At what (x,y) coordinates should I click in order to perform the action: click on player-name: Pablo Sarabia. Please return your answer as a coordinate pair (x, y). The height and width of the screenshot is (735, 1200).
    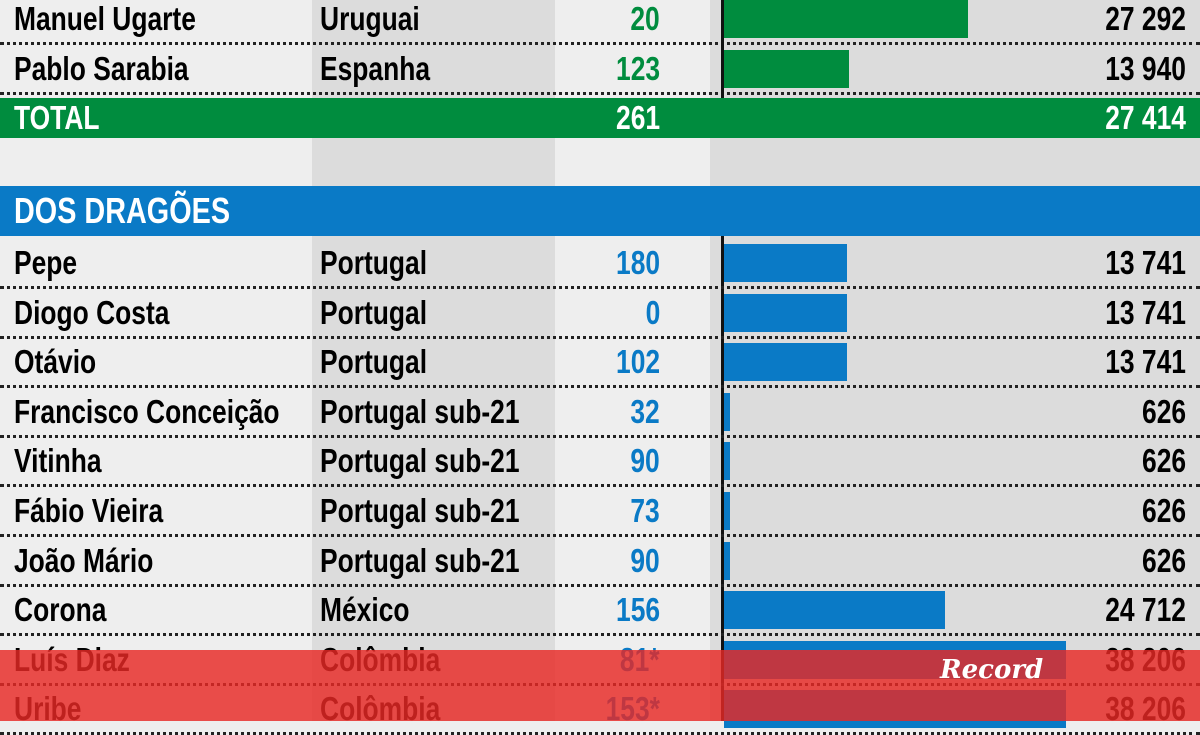
    Looking at the image, I should click on (162, 69).